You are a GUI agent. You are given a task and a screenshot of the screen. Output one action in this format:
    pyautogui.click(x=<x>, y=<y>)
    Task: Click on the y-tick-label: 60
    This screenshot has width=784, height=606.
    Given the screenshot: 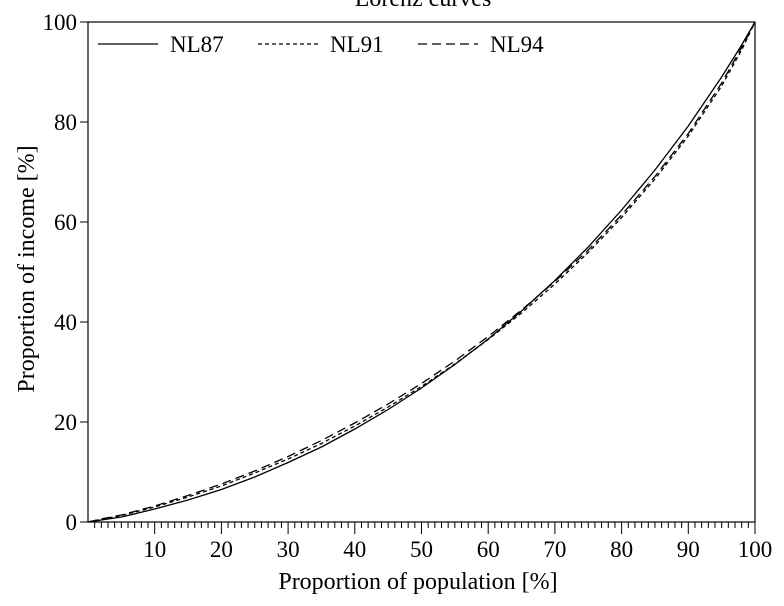 What is the action you would take?
    pyautogui.click(x=65, y=222)
    